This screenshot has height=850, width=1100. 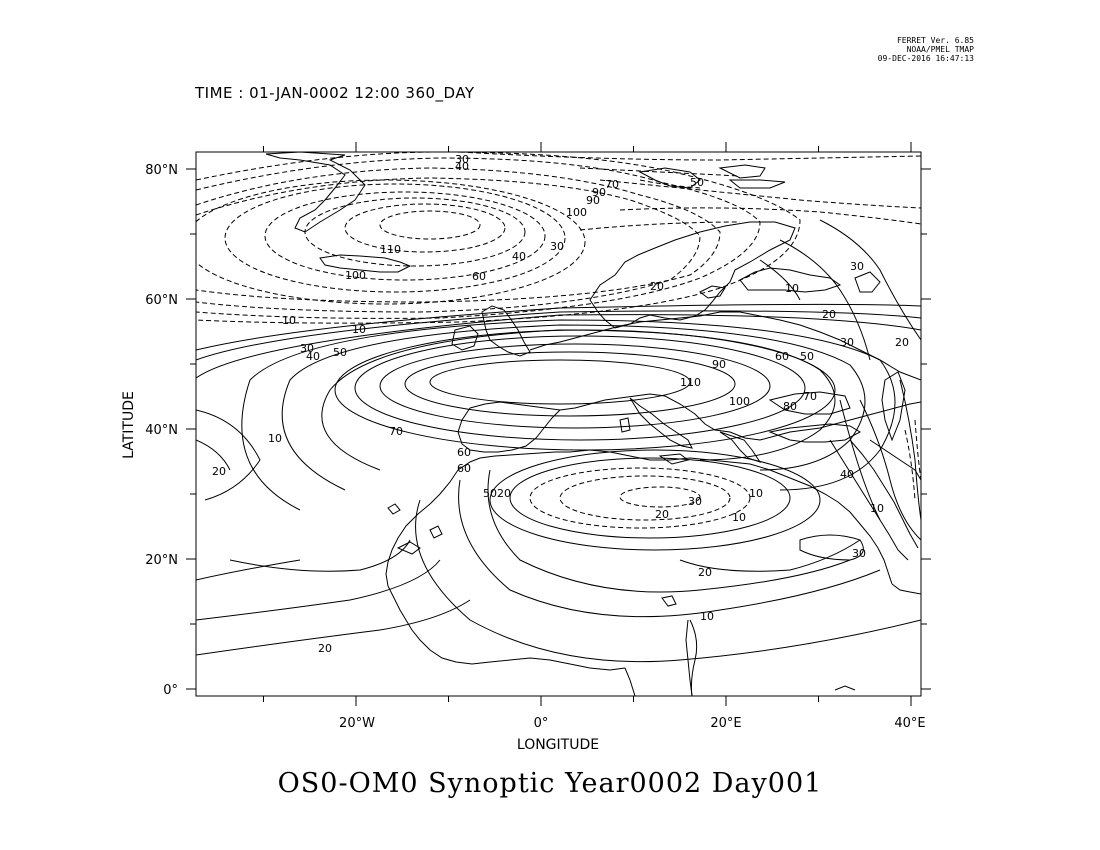 What do you see at coordinates (725, 723) in the screenshot?
I see `x-tick-label: 20°E` at bounding box center [725, 723].